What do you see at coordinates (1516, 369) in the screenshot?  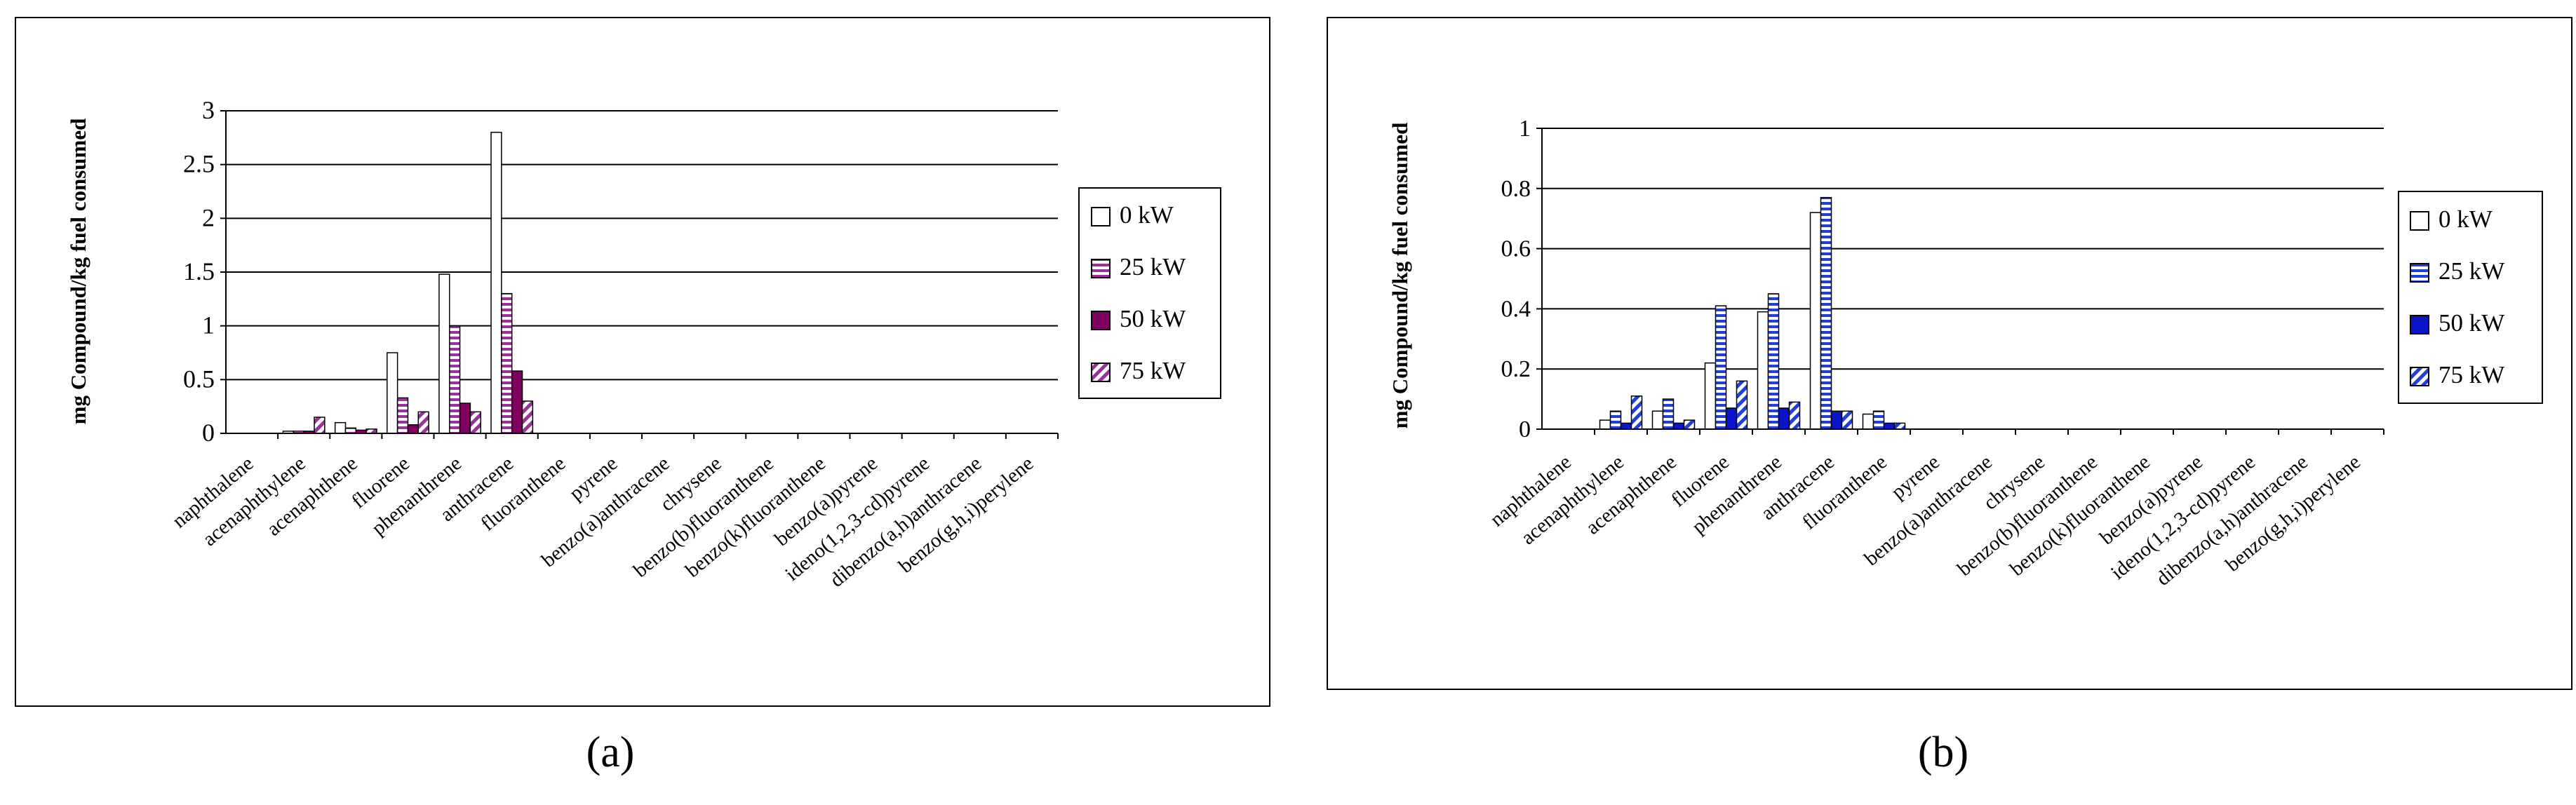 I see `y-tick-label: 0.2` at bounding box center [1516, 369].